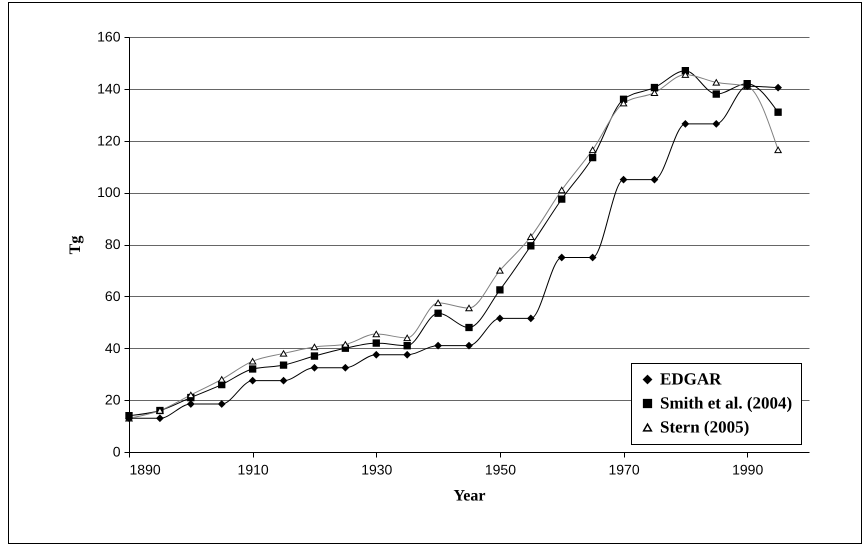 The height and width of the screenshot is (548, 868). What do you see at coordinates (624, 470) in the screenshot?
I see `x-tick-label: 1970` at bounding box center [624, 470].